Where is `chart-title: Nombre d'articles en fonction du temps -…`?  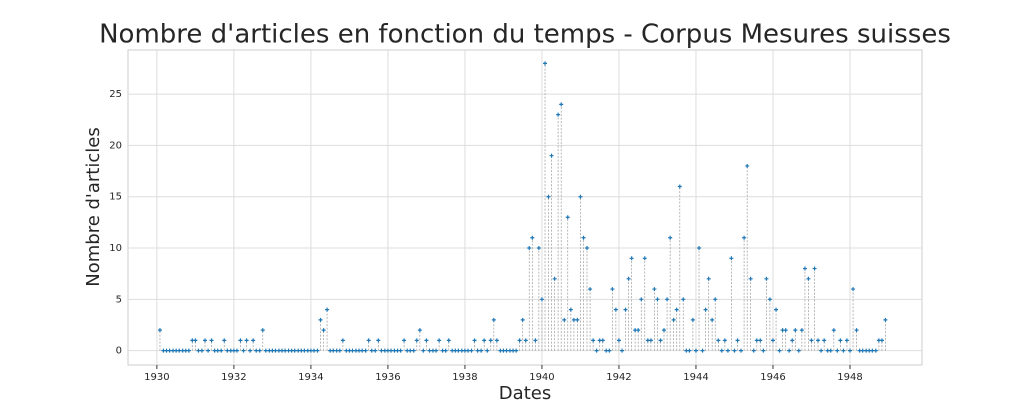 chart-title: Nombre d'articles en fonction du temps -… is located at coordinates (525, 35).